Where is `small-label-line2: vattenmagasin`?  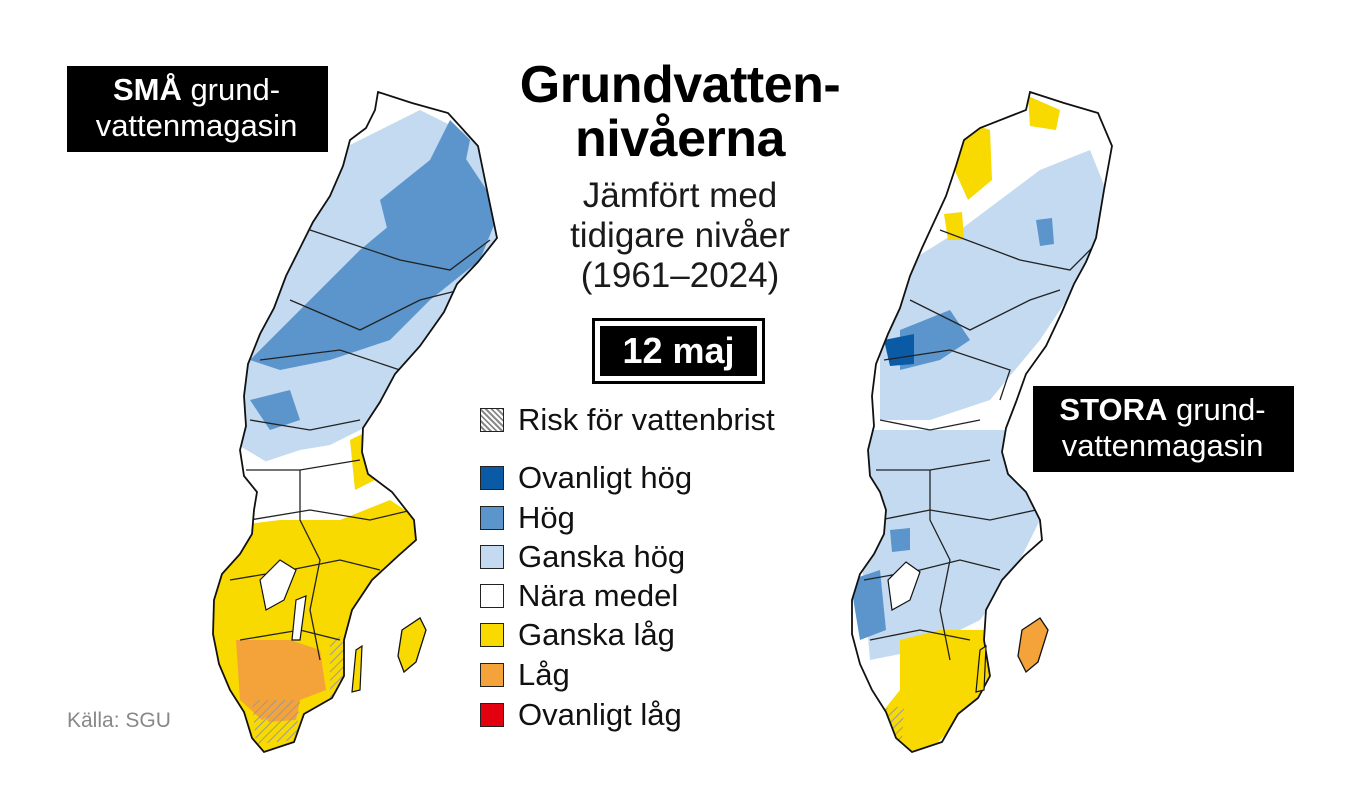
small-label-line2: vattenmagasin is located at coordinates (196, 125).